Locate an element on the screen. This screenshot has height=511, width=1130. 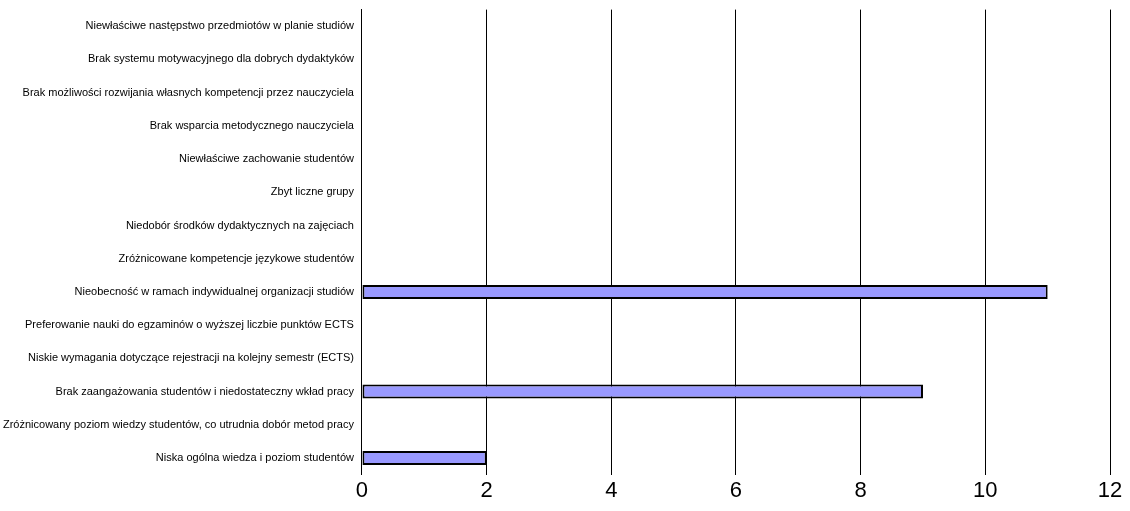
x-tick-label: 12 is located at coordinates (1110, 489).